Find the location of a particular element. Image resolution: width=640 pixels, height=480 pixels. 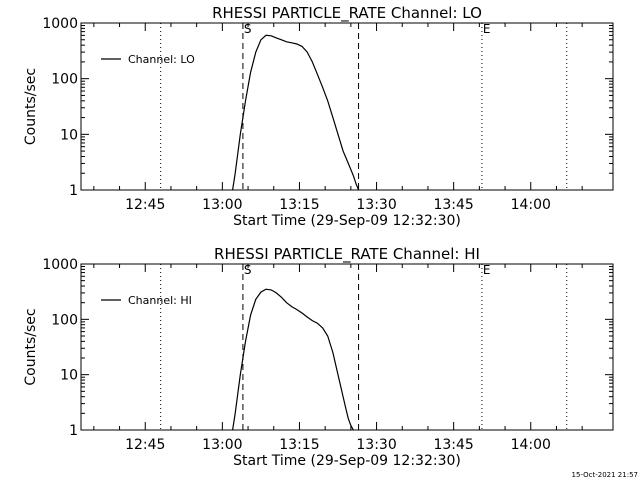

plot-timestamp: 15-Oct-2021 21:57 is located at coordinates (604, 475).